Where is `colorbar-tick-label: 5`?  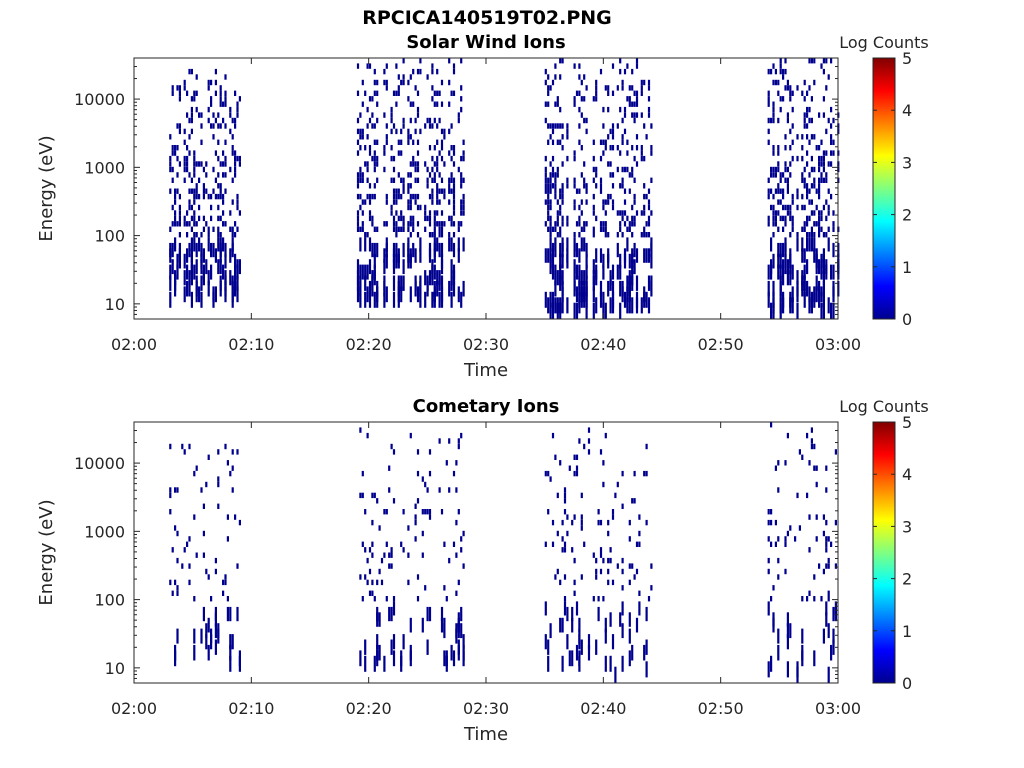 colorbar-tick-label: 5 is located at coordinates (907, 422).